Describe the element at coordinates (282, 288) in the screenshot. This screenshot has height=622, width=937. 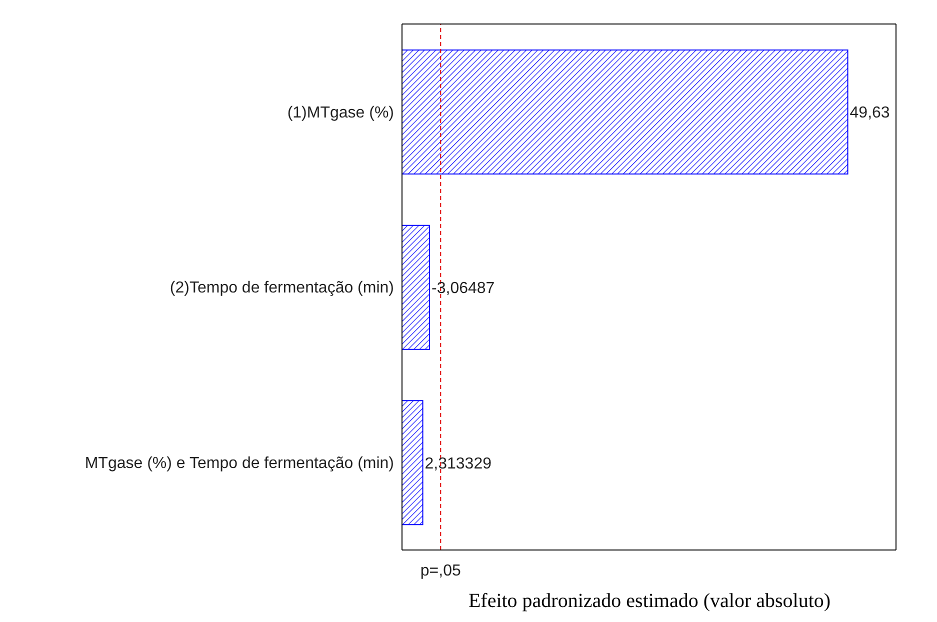
I see `y-tick-label: (2)Tempo de fermentação (min)` at that location.